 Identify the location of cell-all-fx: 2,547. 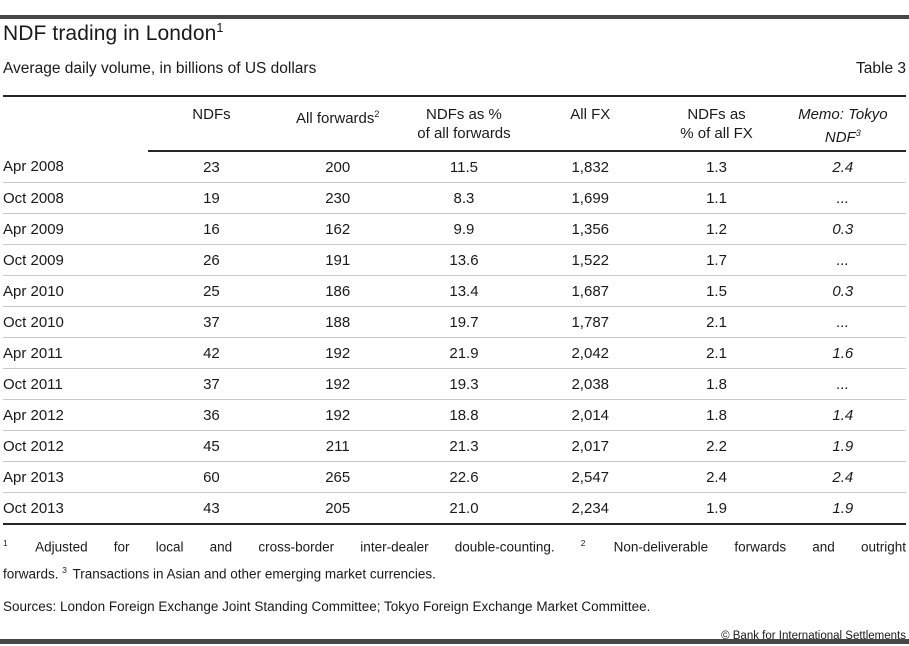
(590, 477).